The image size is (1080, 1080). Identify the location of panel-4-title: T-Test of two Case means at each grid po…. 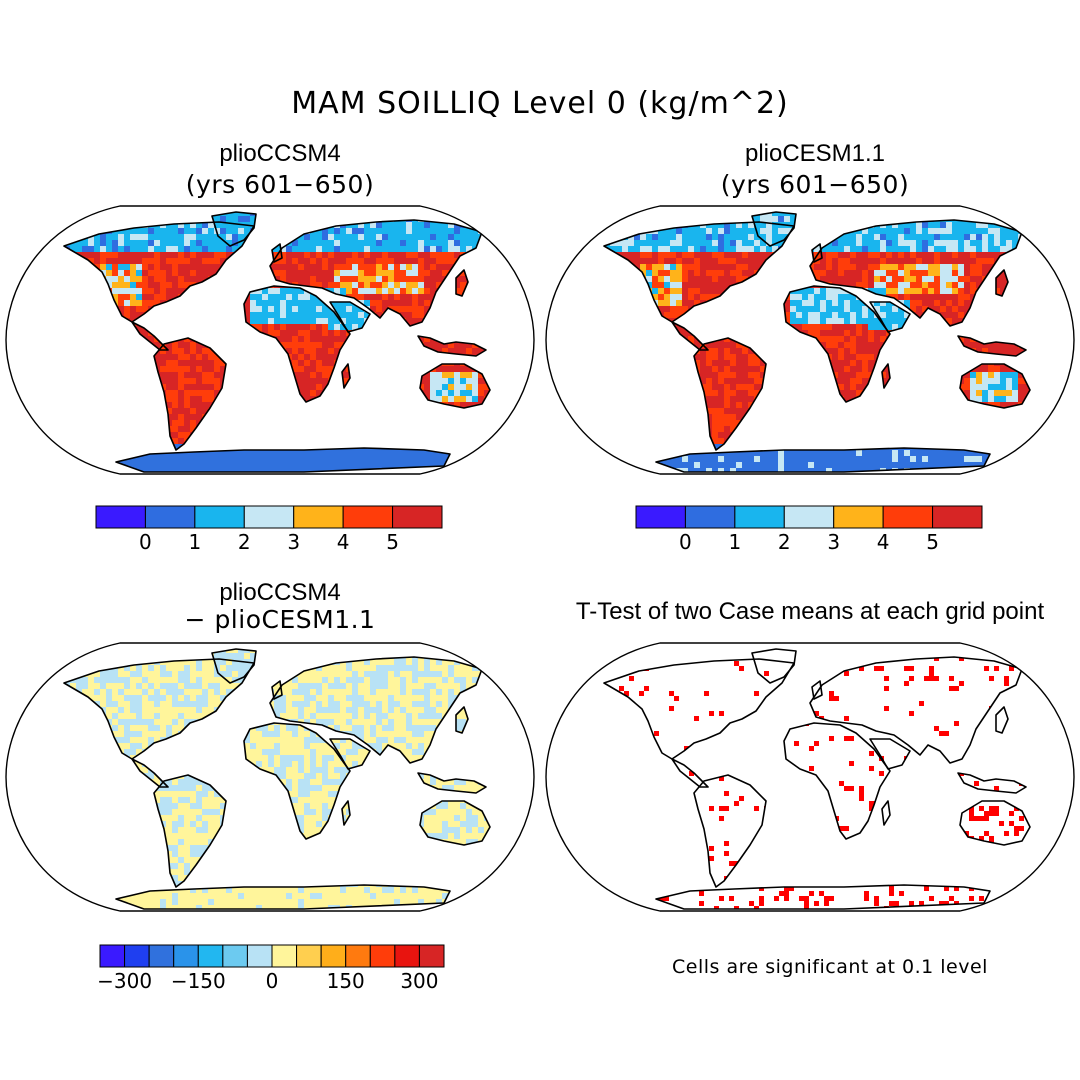
(810, 611).